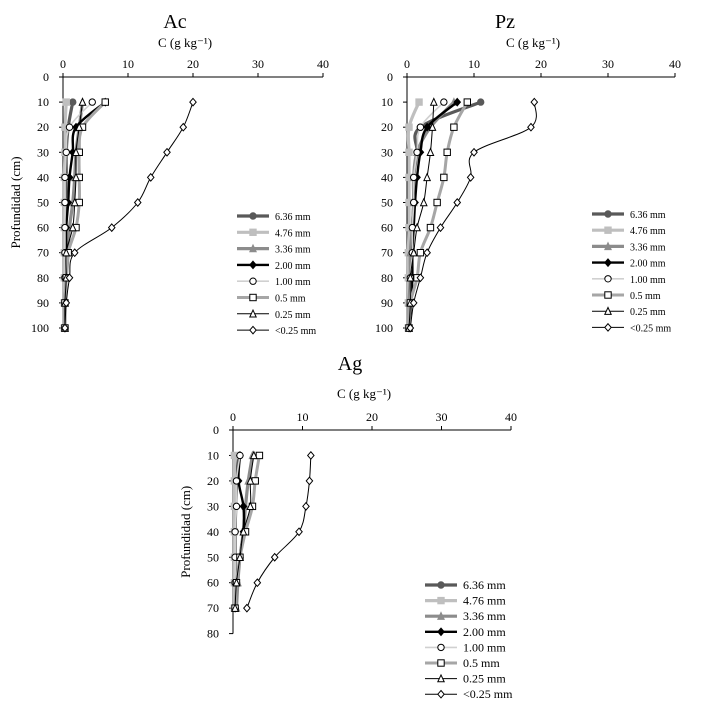 This screenshot has height=713, width=706. Describe the element at coordinates (258, 64) in the screenshot. I see `x-tick-label: 30` at that location.